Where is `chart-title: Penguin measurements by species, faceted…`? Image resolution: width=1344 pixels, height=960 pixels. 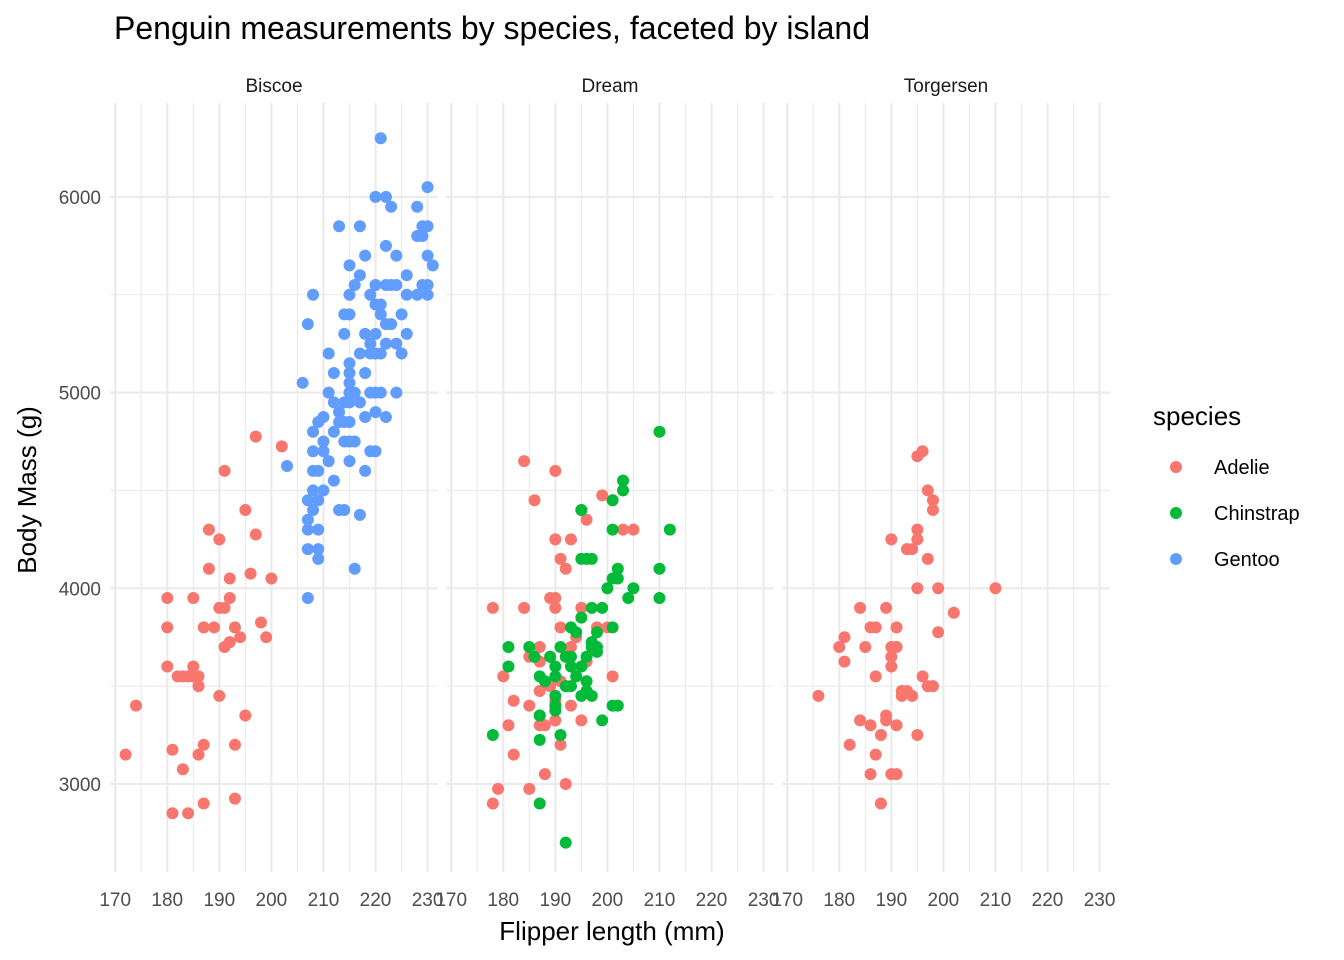 chart-title: Penguin measurements by species, faceted… is located at coordinates (492, 28).